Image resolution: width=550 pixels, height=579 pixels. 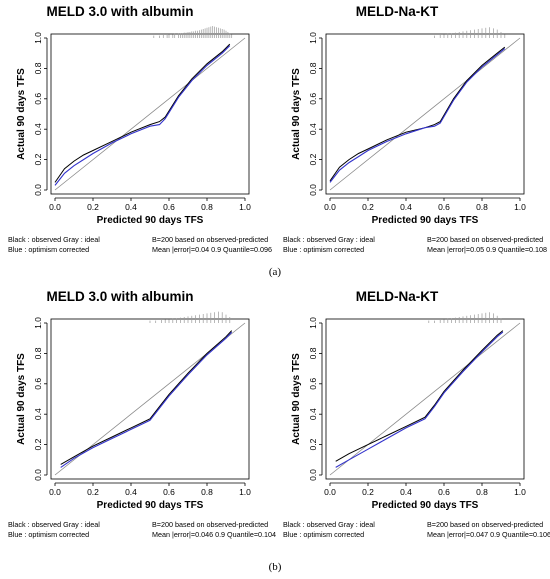 I want to click on legend-right-line: Mean |error|=0.046 0.9 Quantile=0.104, so click(x=214, y=534).